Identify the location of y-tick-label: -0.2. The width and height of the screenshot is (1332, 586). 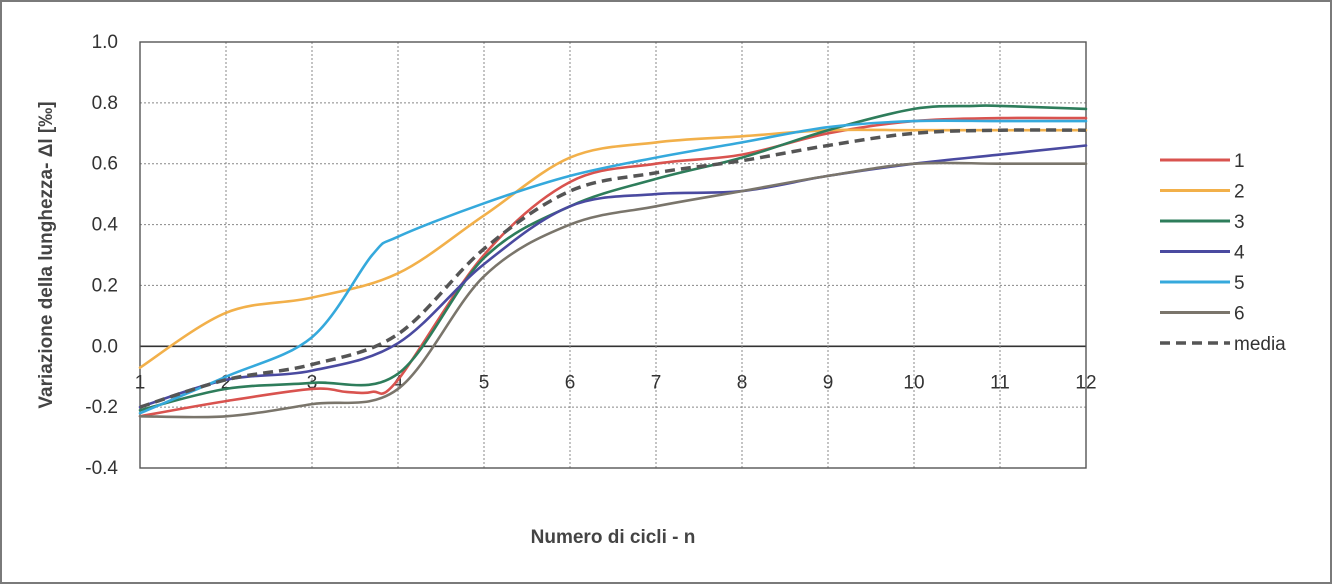
(101, 407).